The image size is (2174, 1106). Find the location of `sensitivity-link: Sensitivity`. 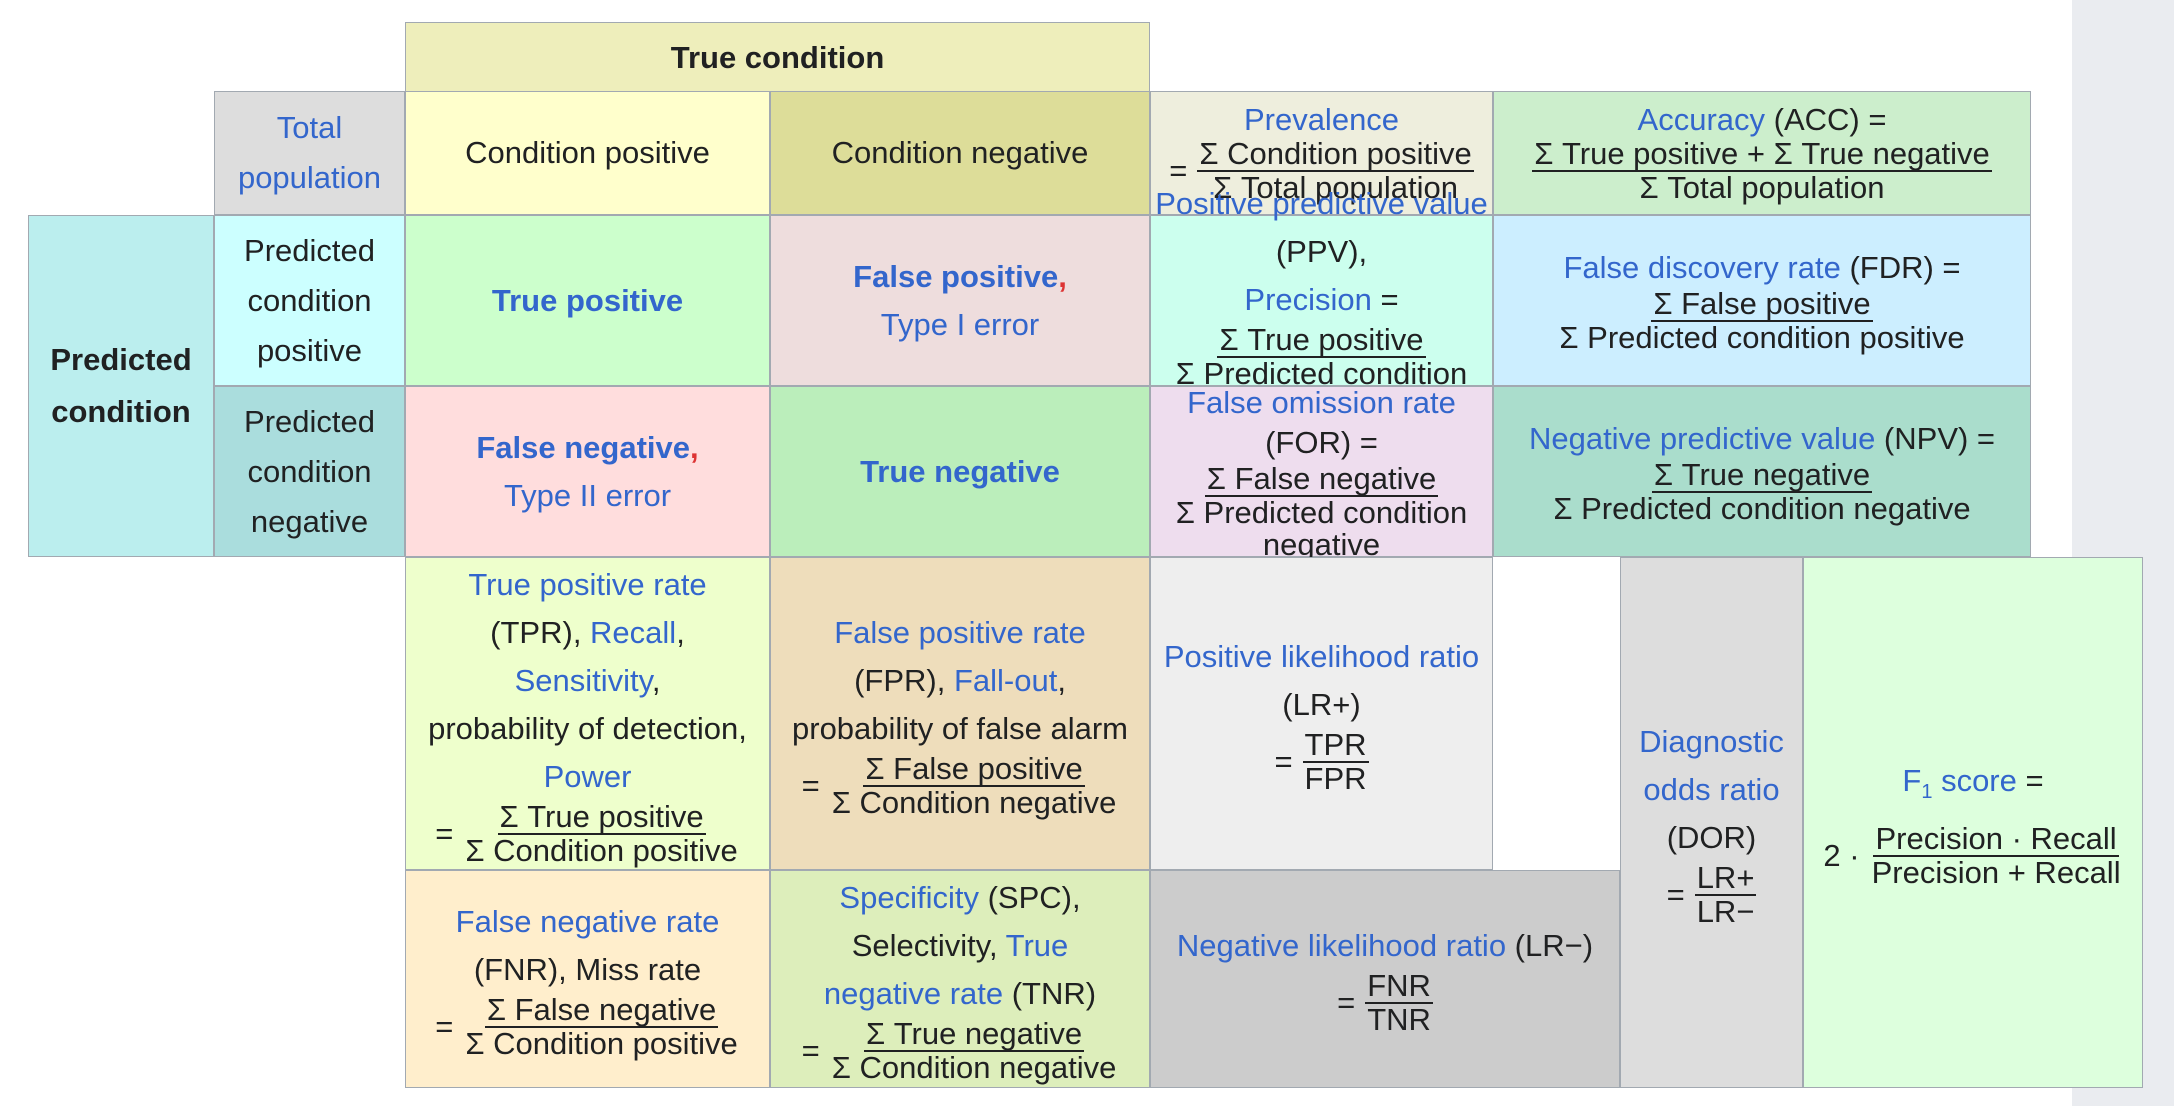

sensitivity-link: Sensitivity is located at coordinates (583, 680).